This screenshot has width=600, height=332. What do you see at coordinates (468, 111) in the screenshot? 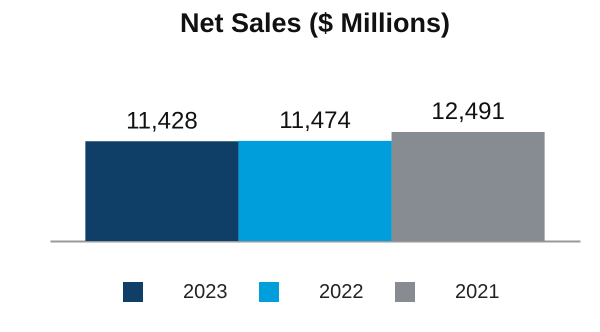
I see `data-label: 12,491` at bounding box center [468, 111].